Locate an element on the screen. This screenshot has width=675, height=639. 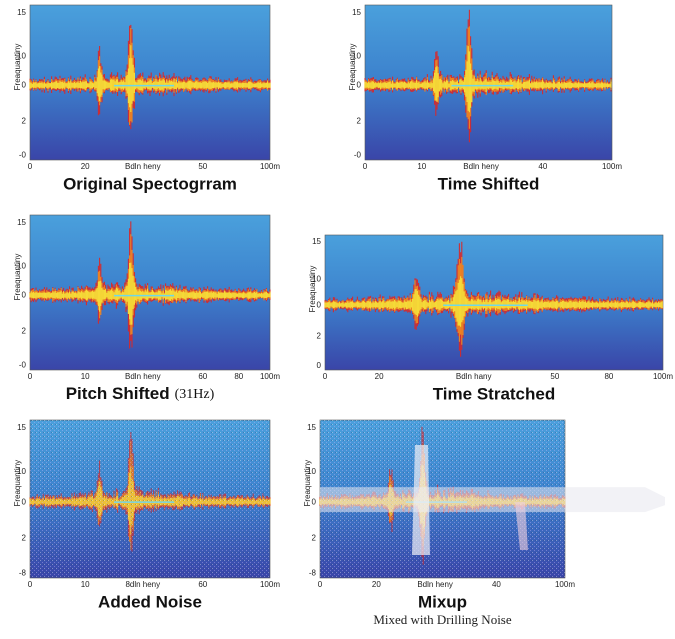
panel-title: Pitch Shifted (31Hz) is located at coordinates (140, 393).